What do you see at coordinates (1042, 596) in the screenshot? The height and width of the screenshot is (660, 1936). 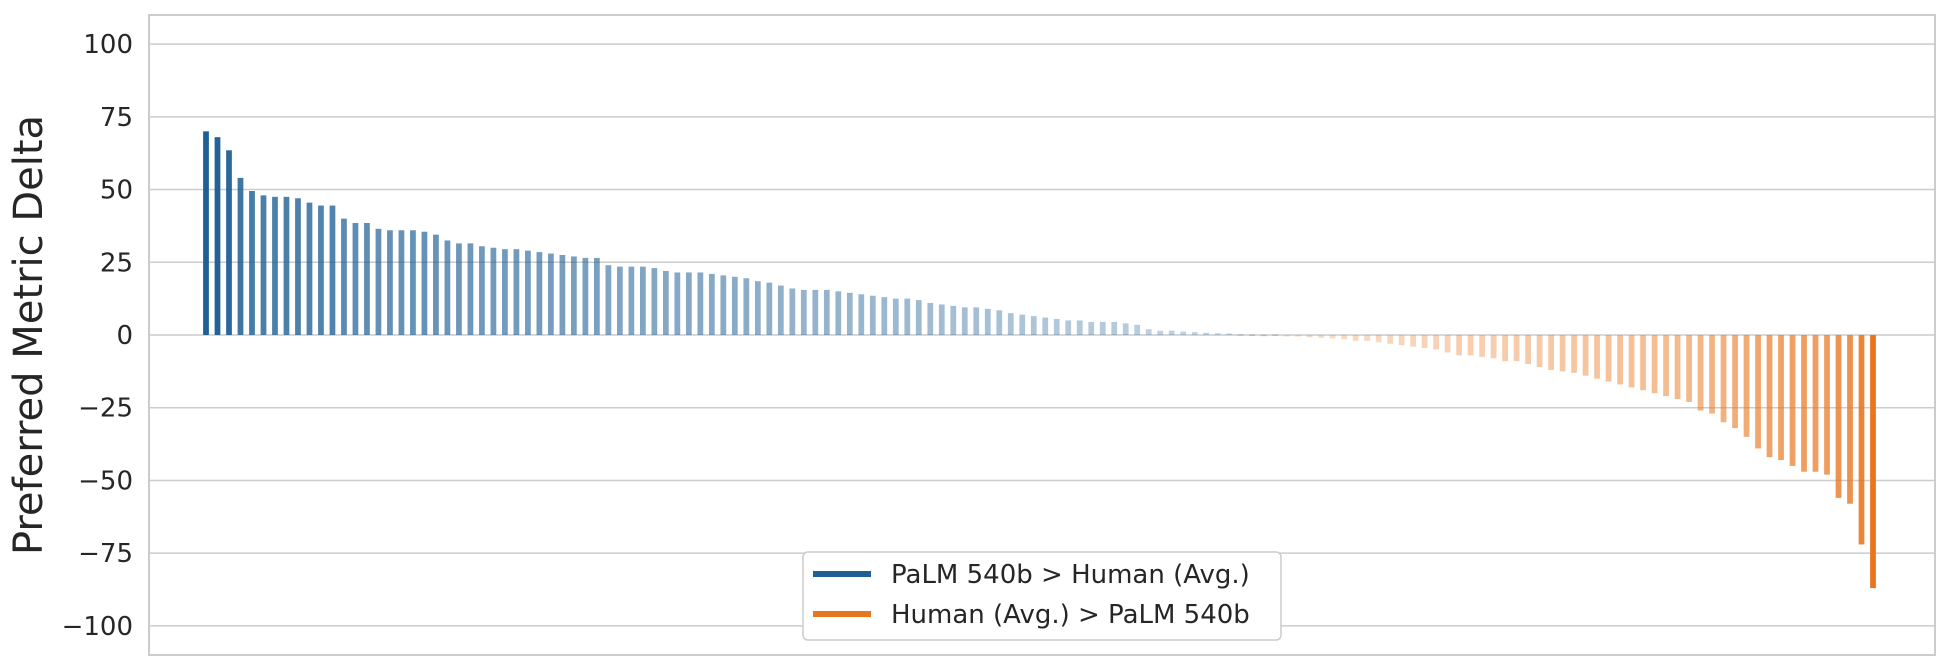 I see `legend-box` at bounding box center [1042, 596].